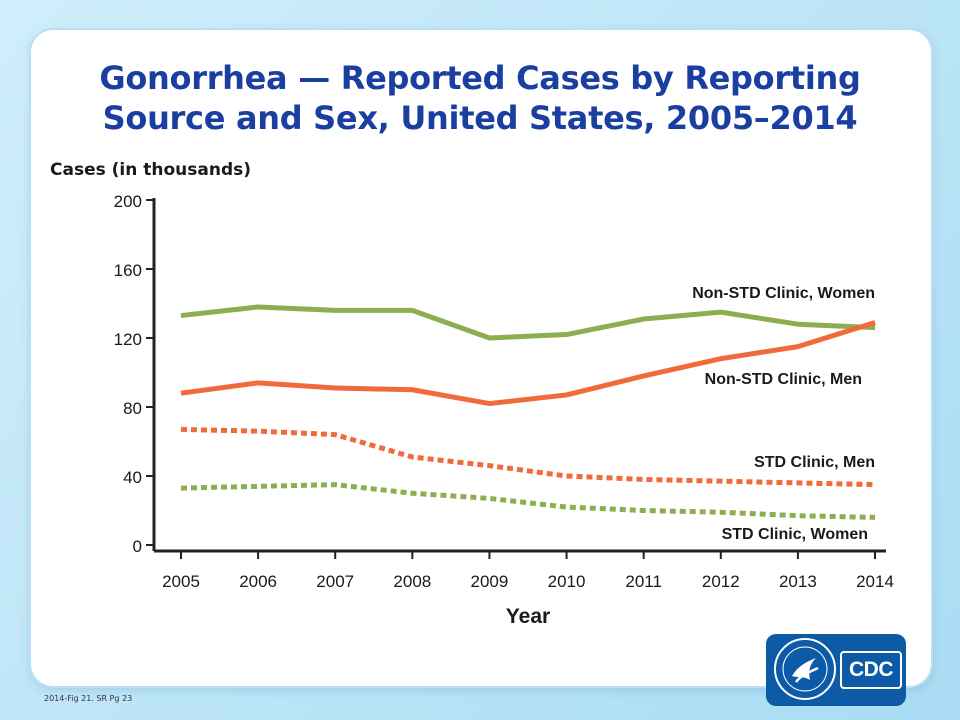 The image size is (960, 720). Describe the element at coordinates (875, 581) in the screenshot. I see `x-tick-label: 2014` at that location.